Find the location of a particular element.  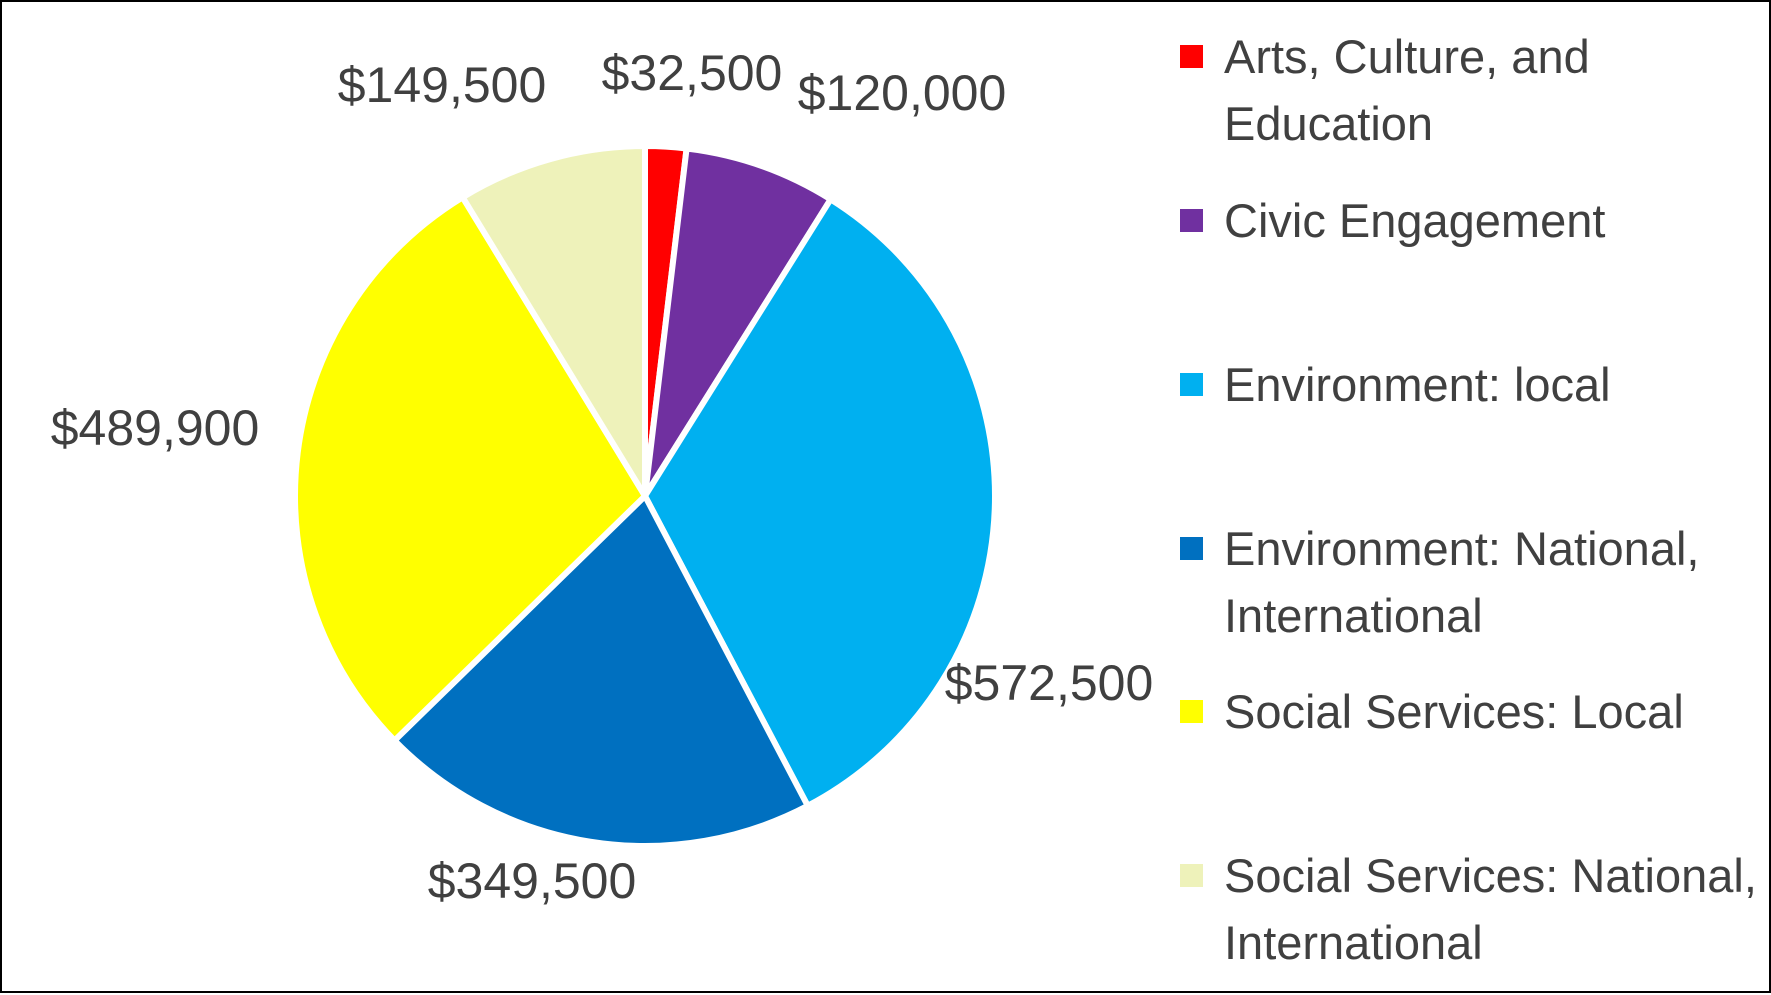

pie-data-label-3: $349,500 is located at coordinates (532, 881).